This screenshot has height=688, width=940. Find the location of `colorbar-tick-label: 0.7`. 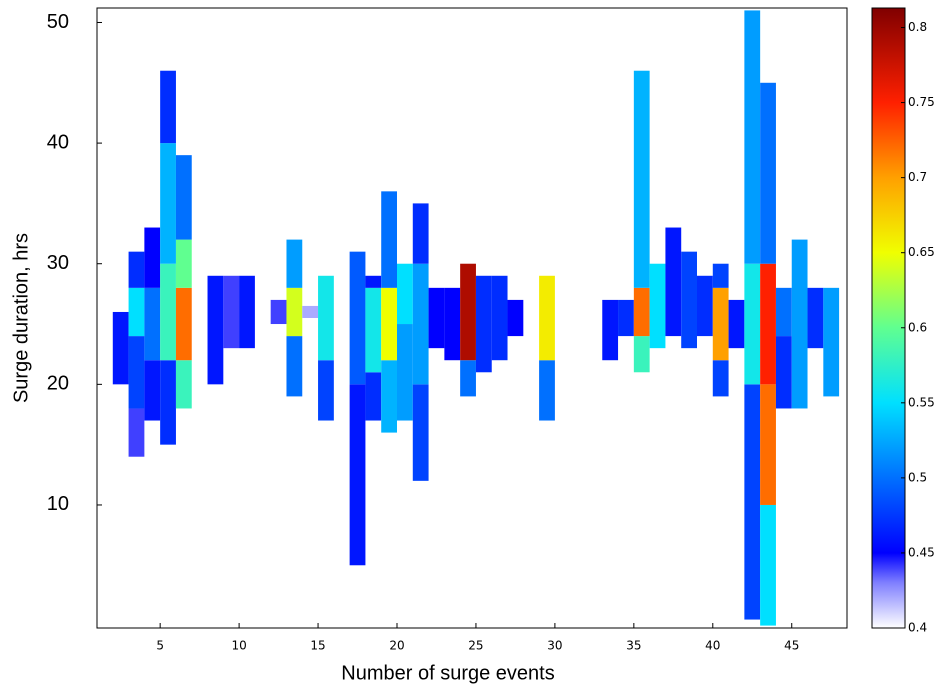

colorbar-tick-label: 0.7 is located at coordinates (917, 177).